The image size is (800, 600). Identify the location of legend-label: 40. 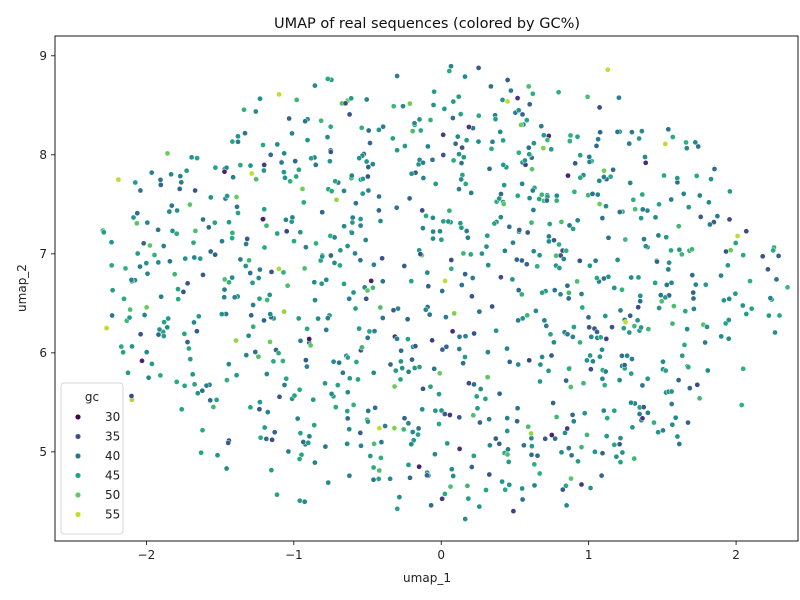
(112, 456).